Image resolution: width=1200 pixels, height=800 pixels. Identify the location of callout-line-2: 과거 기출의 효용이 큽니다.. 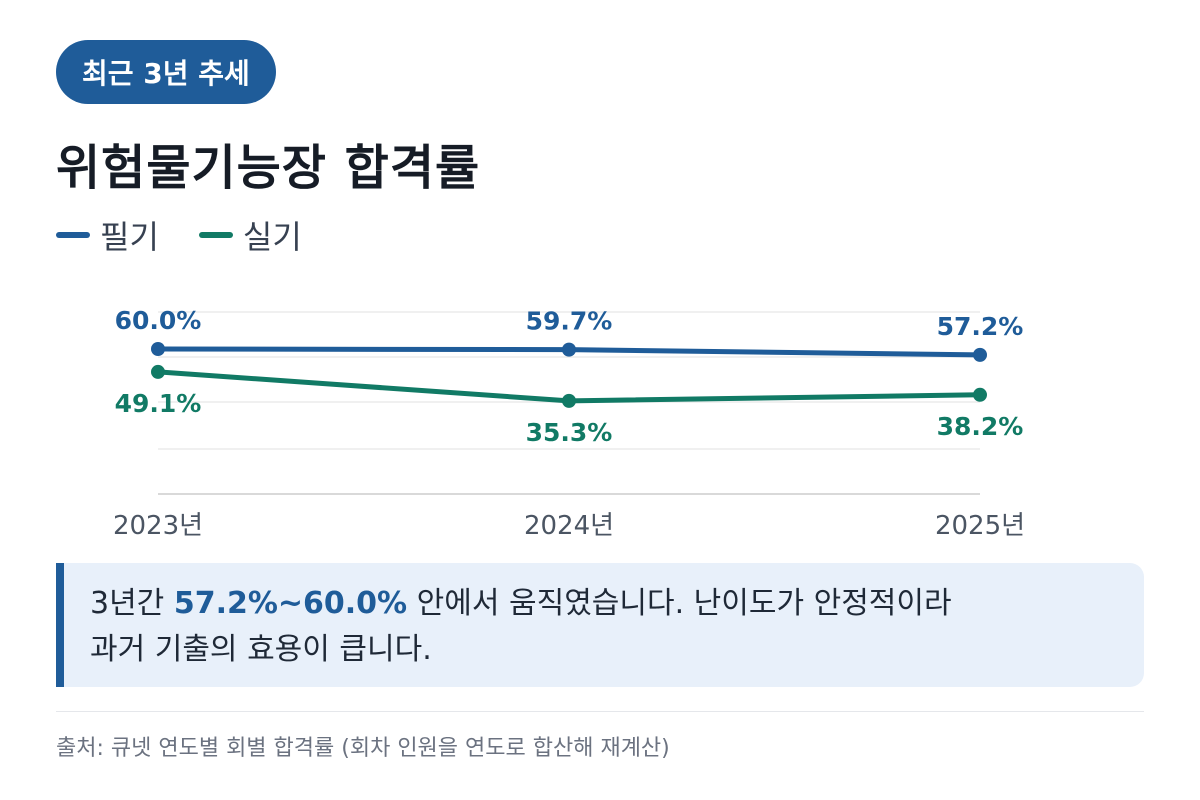
(261, 649).